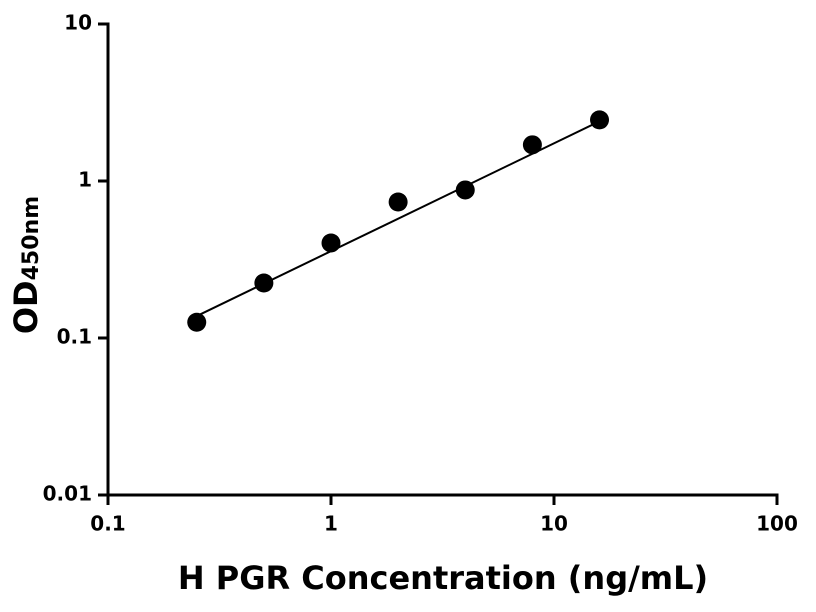 Image resolution: width=816 pixels, height=612 pixels. What do you see at coordinates (331, 524) in the screenshot?
I see `x-tick-label: 1` at bounding box center [331, 524].